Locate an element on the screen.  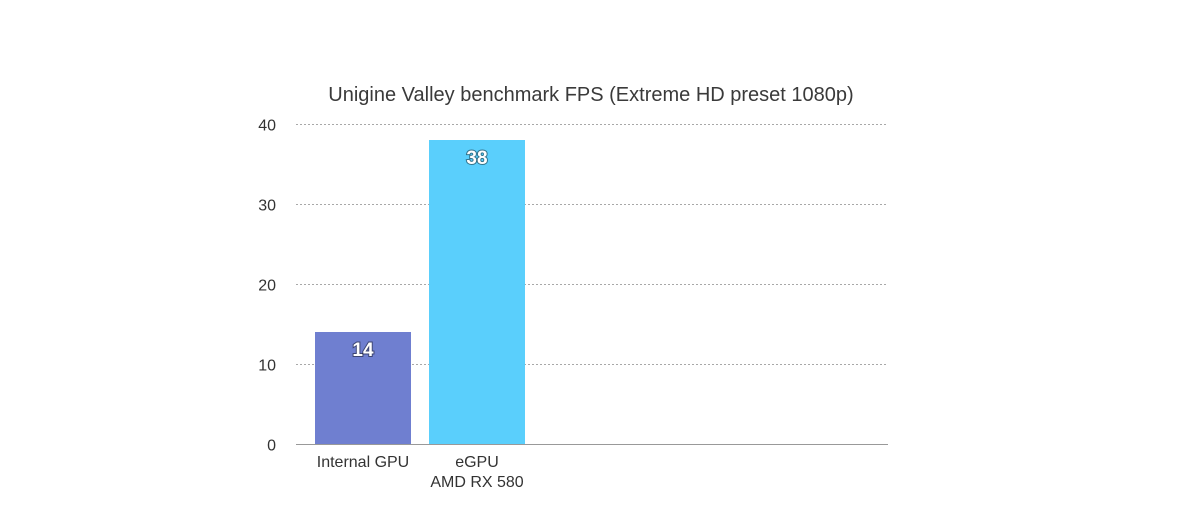
y-tick-label: 10 is located at coordinates (267, 366).